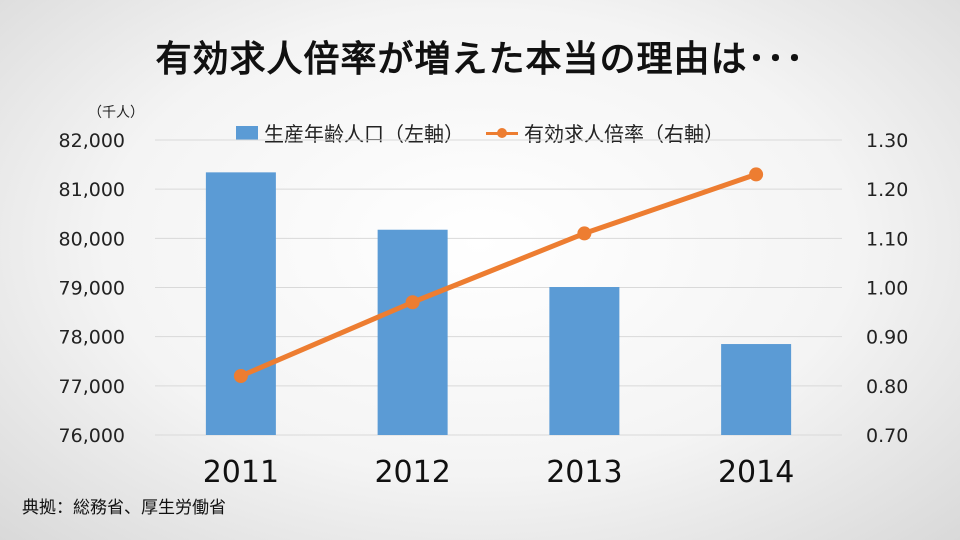 The image size is (960, 540). I want to click on legend-line-label: 有効求人倍率（右軸）, so click(624, 134).